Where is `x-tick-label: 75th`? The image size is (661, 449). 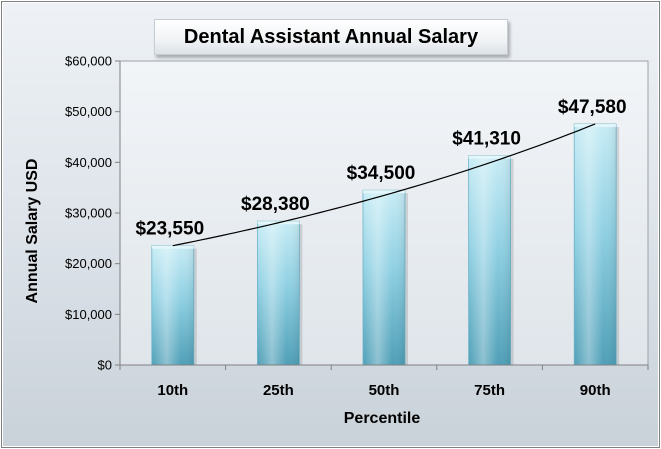 x-tick-label: 75th is located at coordinates (489, 390).